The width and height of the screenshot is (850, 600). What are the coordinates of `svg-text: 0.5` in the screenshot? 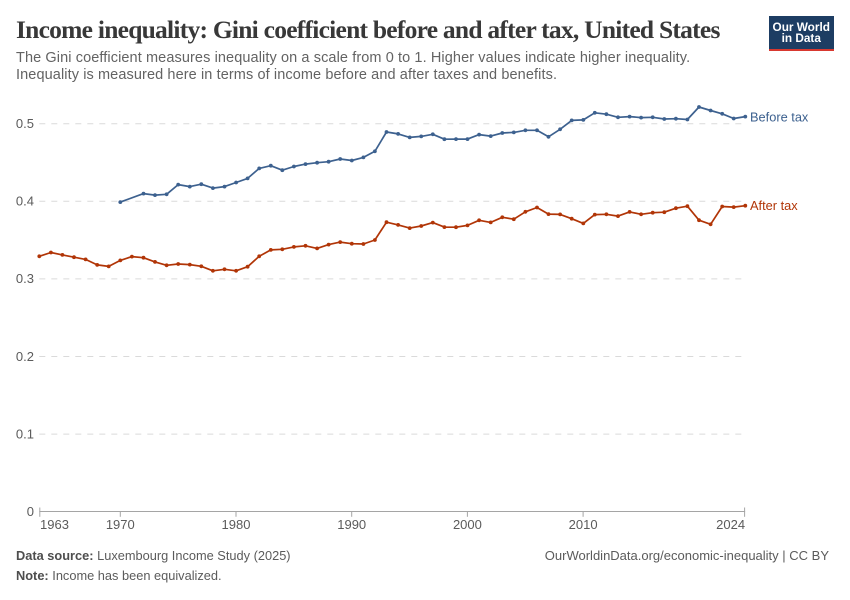 It's located at (25, 123).